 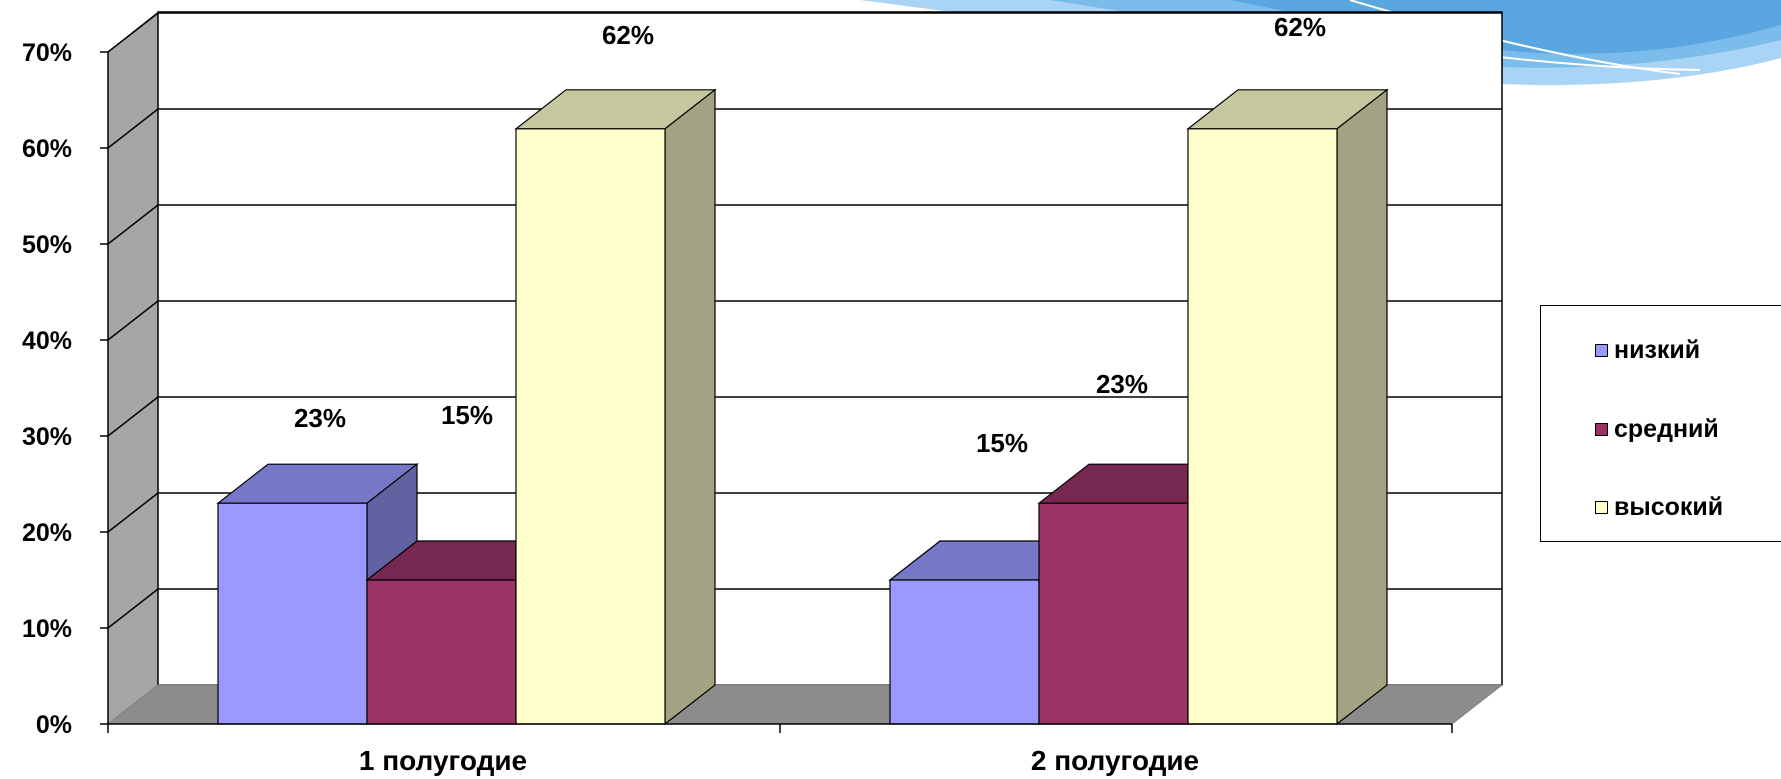 I want to click on legend-swatch-high, so click(x=1601, y=507).